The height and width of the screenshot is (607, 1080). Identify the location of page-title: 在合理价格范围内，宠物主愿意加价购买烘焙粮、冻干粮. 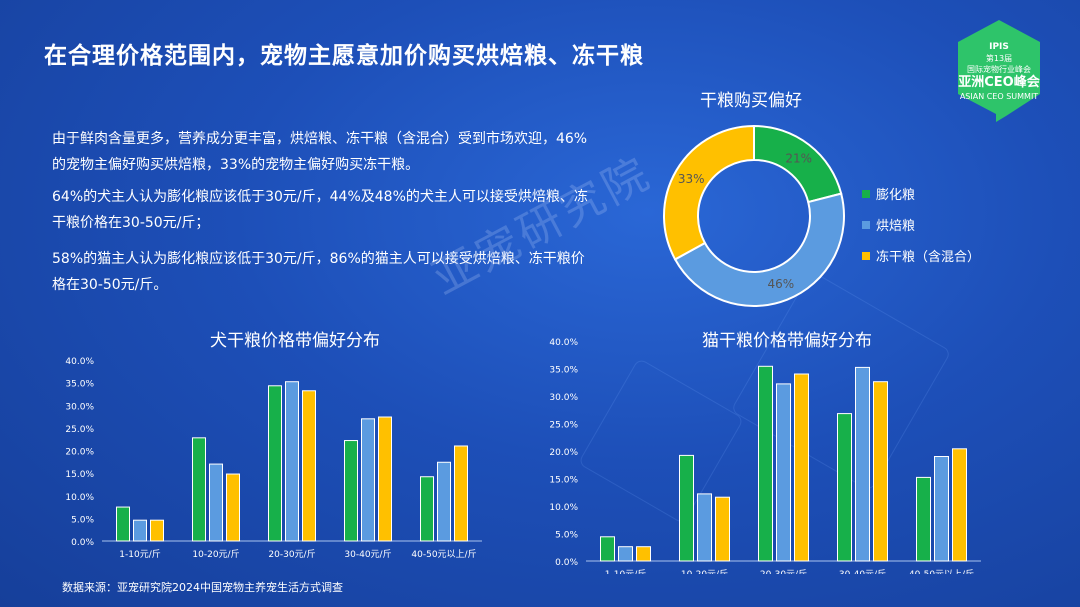
(344, 56).